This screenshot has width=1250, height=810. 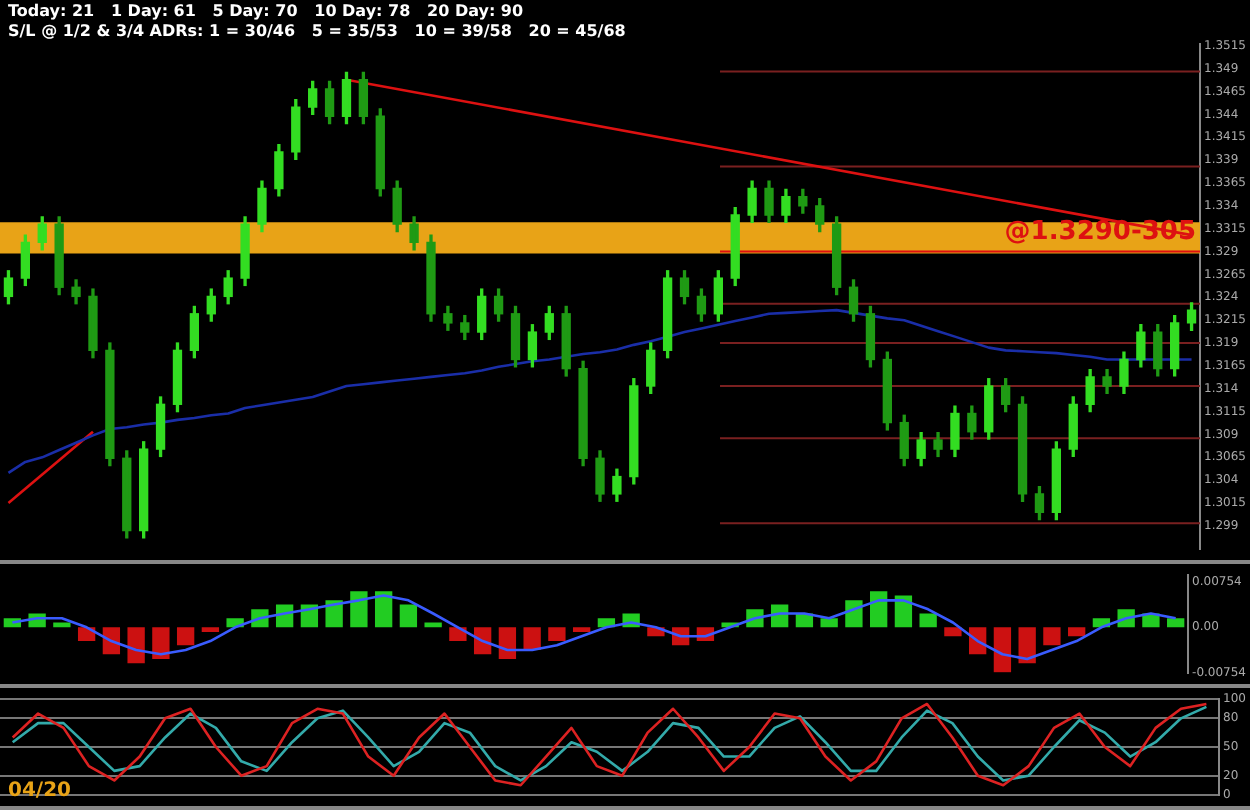 I want to click on annotation: 04/20, so click(x=39, y=791).